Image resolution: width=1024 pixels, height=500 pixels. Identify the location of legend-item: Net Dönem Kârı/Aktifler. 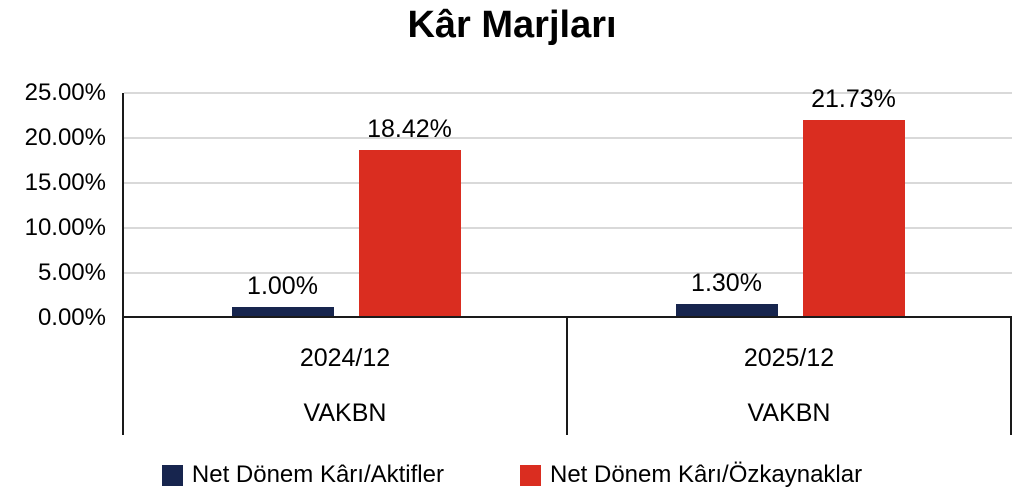
(302, 475).